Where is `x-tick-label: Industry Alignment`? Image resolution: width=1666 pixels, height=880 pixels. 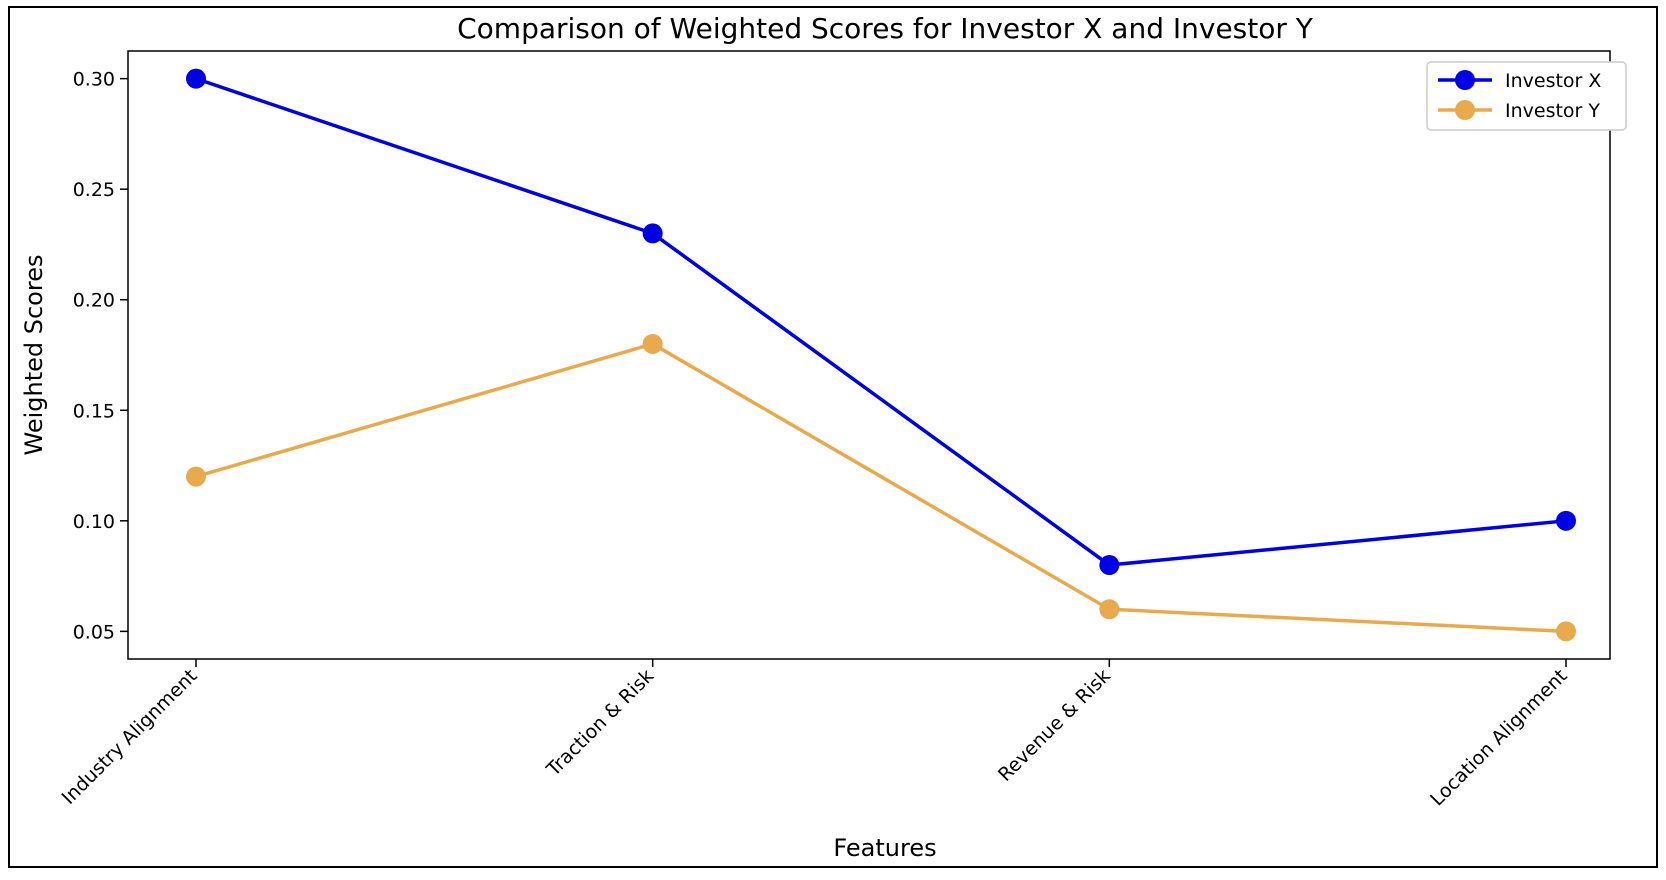
x-tick-label: Industry Alignment is located at coordinates (130, 737).